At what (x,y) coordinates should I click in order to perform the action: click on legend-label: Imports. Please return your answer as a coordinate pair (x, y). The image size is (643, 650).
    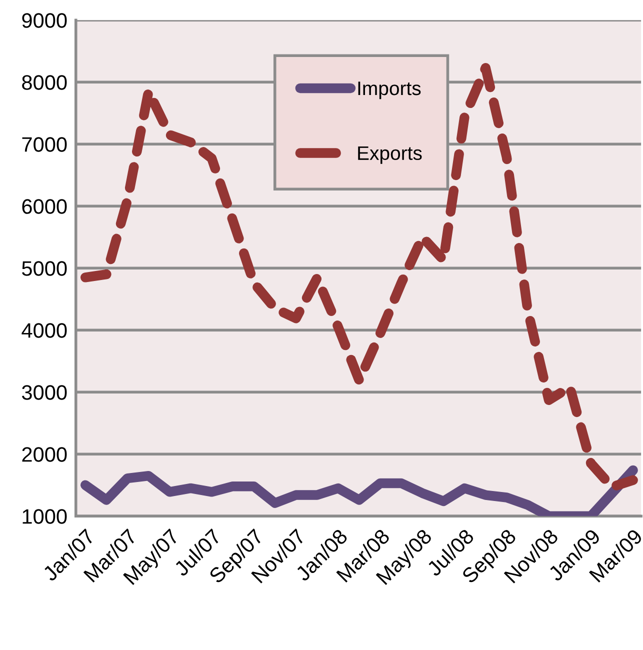
    Looking at the image, I should click on (389, 91).